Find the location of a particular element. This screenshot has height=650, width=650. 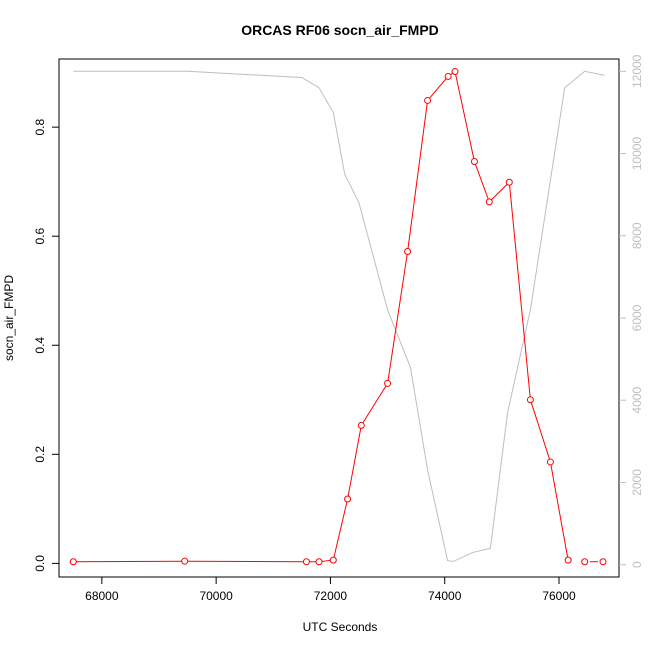

y2-tick-label: 8000 is located at coordinates (637, 235).